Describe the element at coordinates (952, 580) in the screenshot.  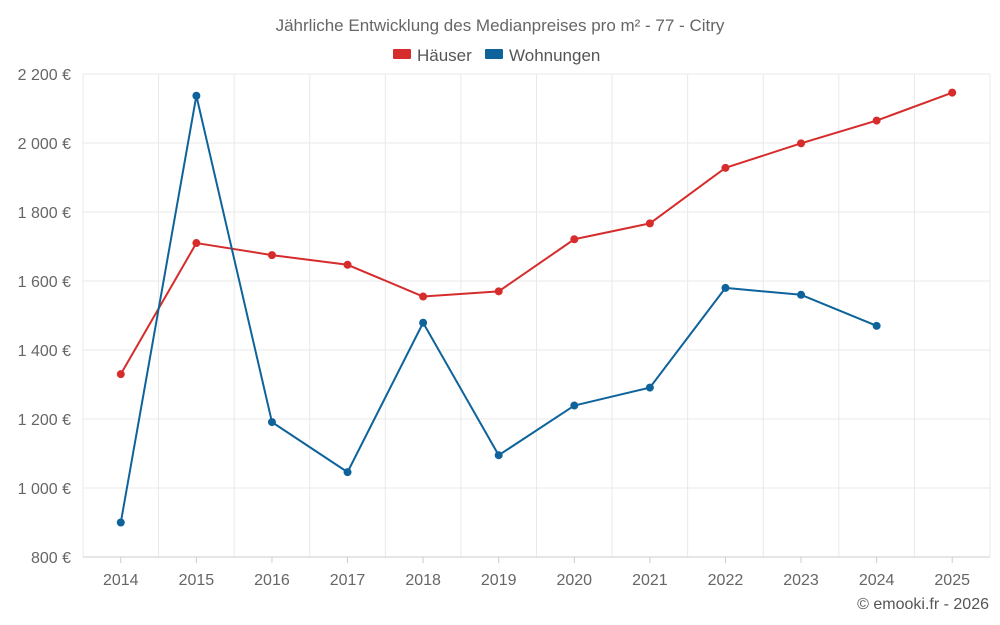
I see `x-tick-label: 2025` at that location.